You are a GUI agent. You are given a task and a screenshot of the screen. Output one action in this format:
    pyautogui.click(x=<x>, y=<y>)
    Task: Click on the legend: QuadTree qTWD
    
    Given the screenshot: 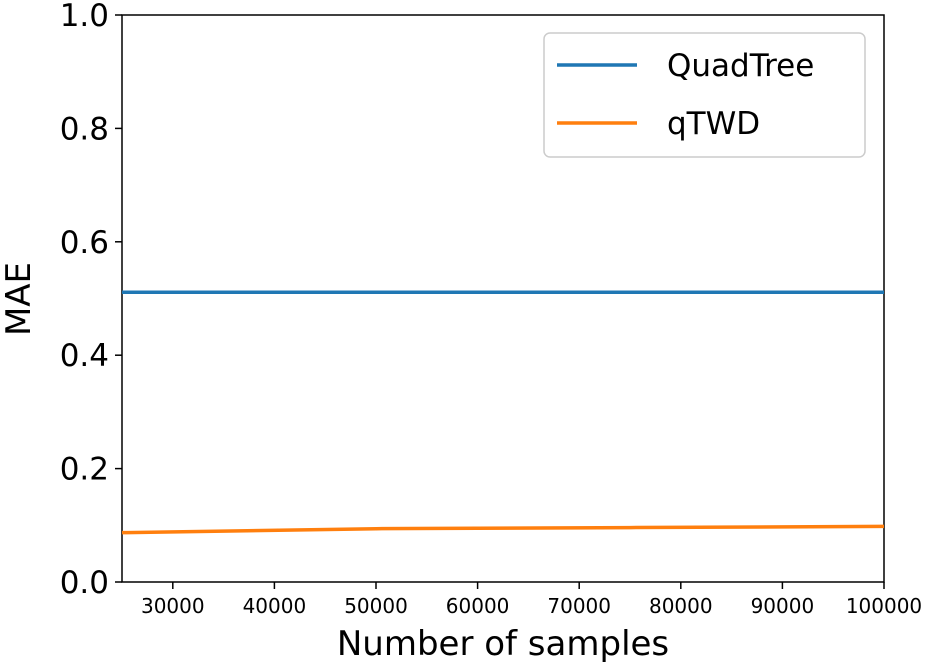 What is the action you would take?
    pyautogui.click(x=704, y=95)
    